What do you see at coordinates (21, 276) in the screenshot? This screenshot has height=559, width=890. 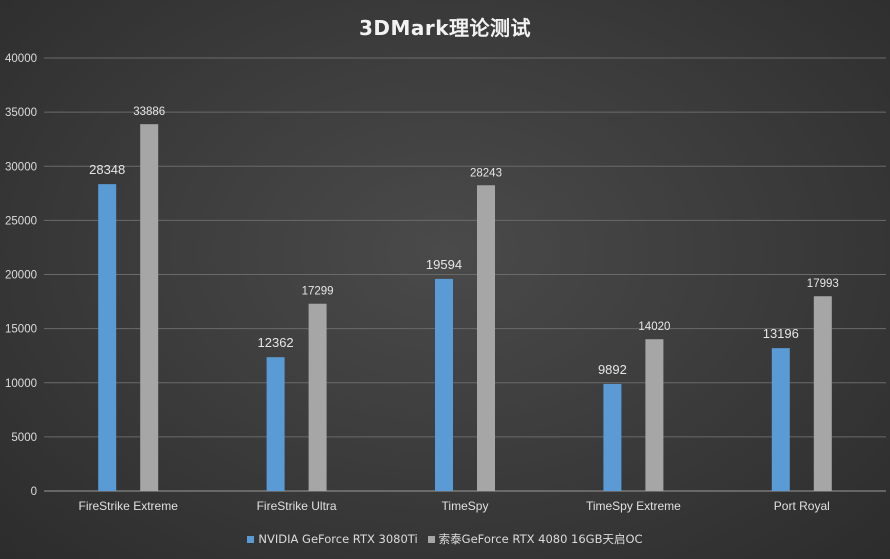 I see `y-tick-label: 20000` at bounding box center [21, 276].